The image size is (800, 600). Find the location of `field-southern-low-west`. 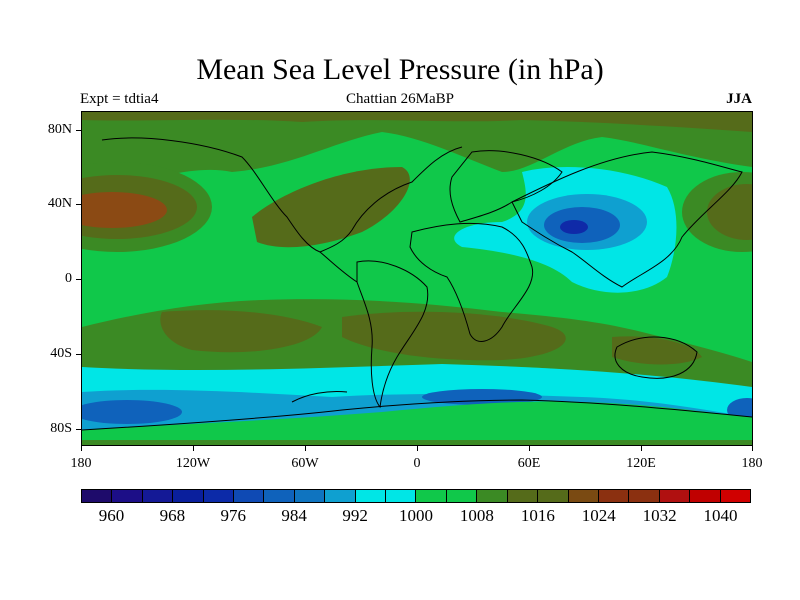

field-southern-low-west is located at coordinates (132, 412).